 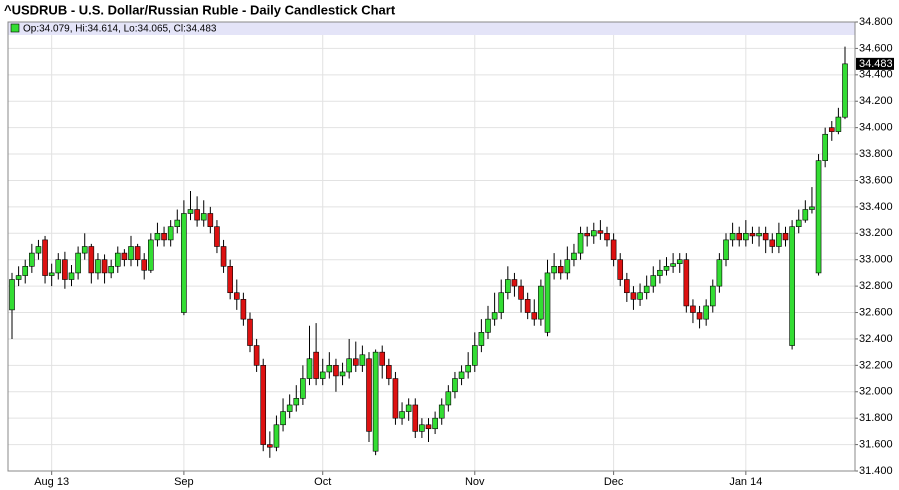 I want to click on price-label: 34.483, so click(x=876, y=64).